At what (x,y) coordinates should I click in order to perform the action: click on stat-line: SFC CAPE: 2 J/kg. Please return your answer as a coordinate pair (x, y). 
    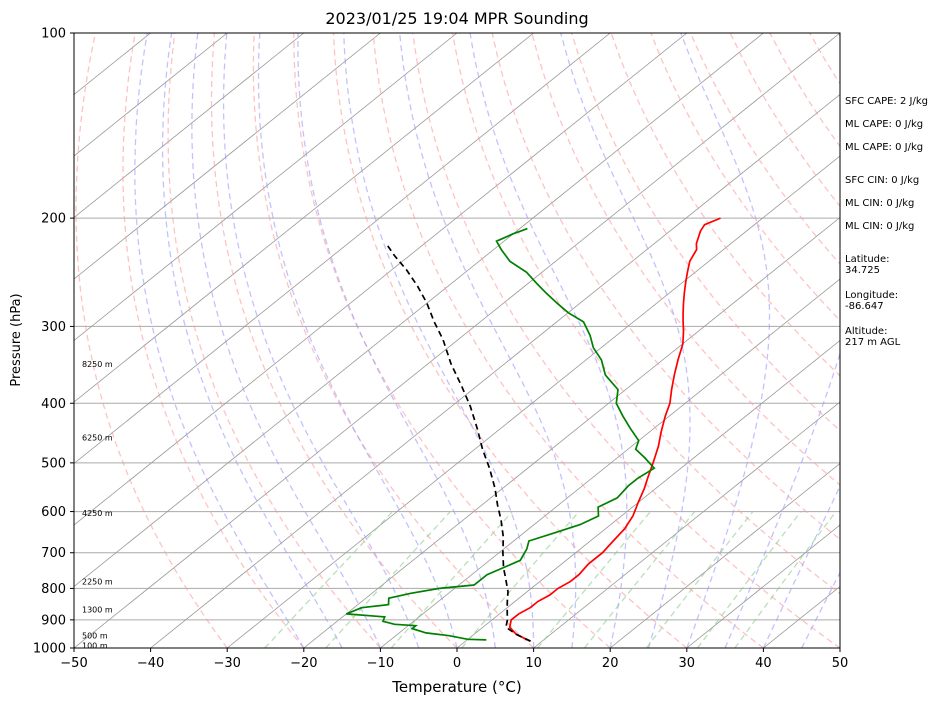
    Looking at the image, I should click on (886, 101).